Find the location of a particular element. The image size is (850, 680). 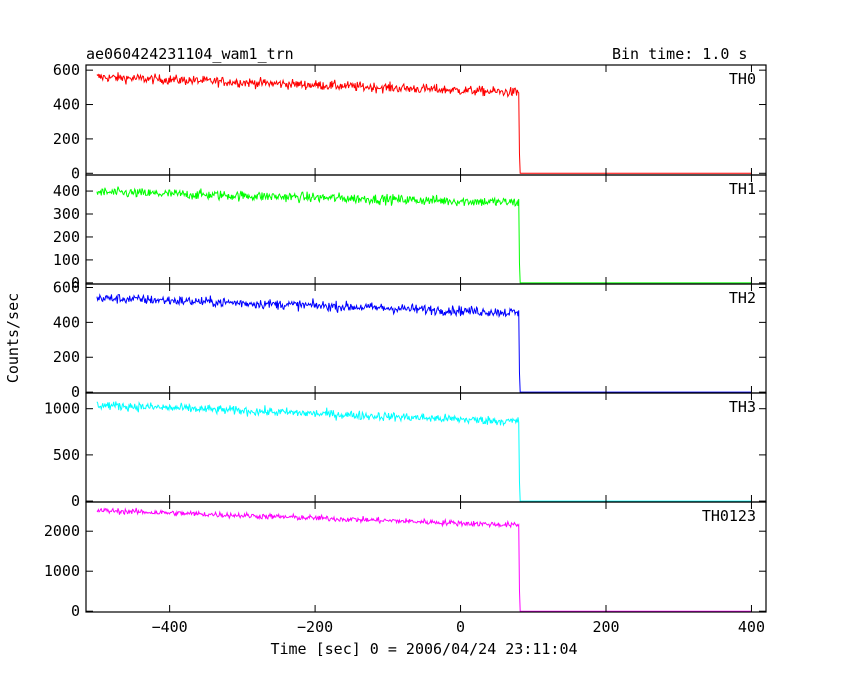

panel-label-th3: TH3 is located at coordinates (742, 407).